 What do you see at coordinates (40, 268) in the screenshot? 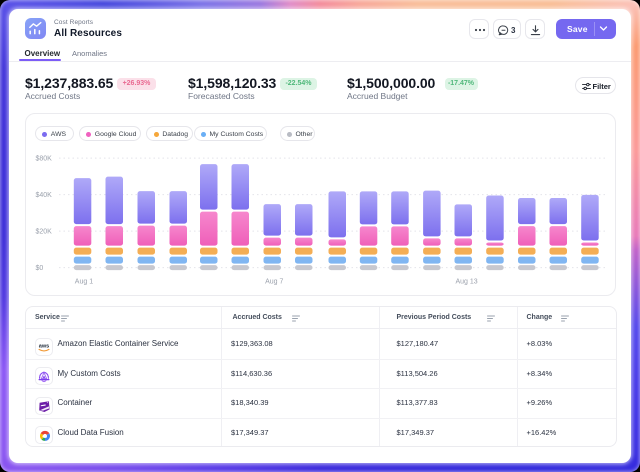
I see `svg-text: $0` at bounding box center [40, 268].